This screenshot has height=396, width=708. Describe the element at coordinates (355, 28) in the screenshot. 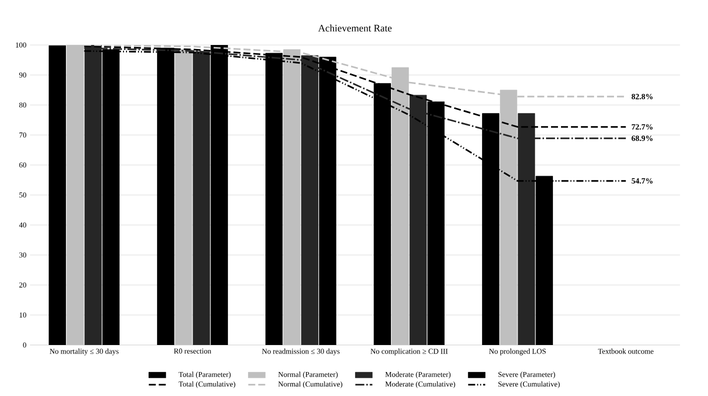

I see `chart-title: Achievement Rate` at that location.